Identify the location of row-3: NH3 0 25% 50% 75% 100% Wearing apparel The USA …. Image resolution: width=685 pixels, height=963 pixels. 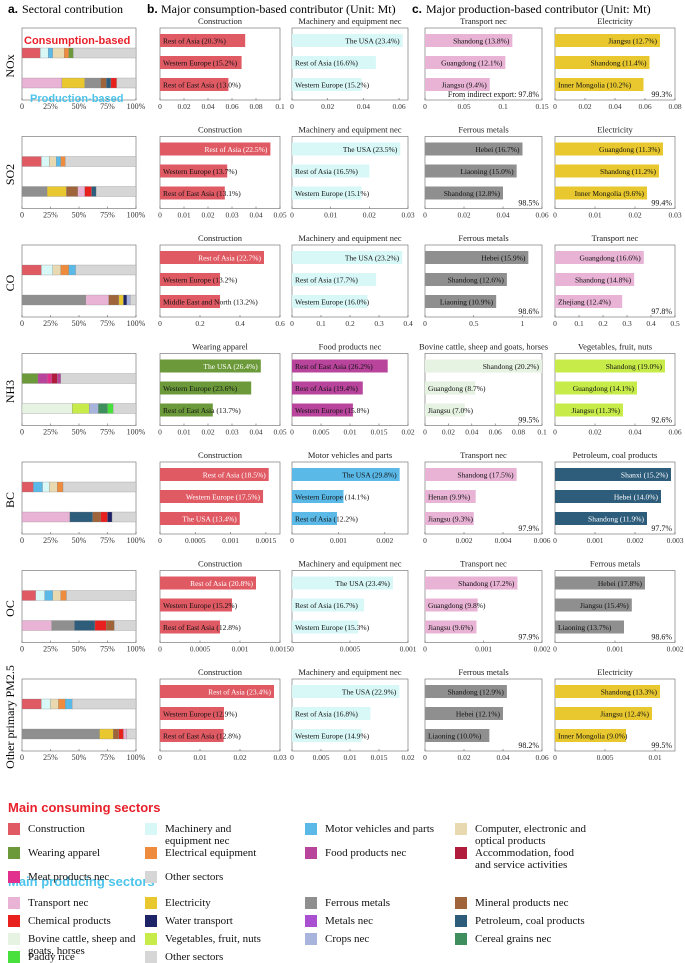
(342, 389).